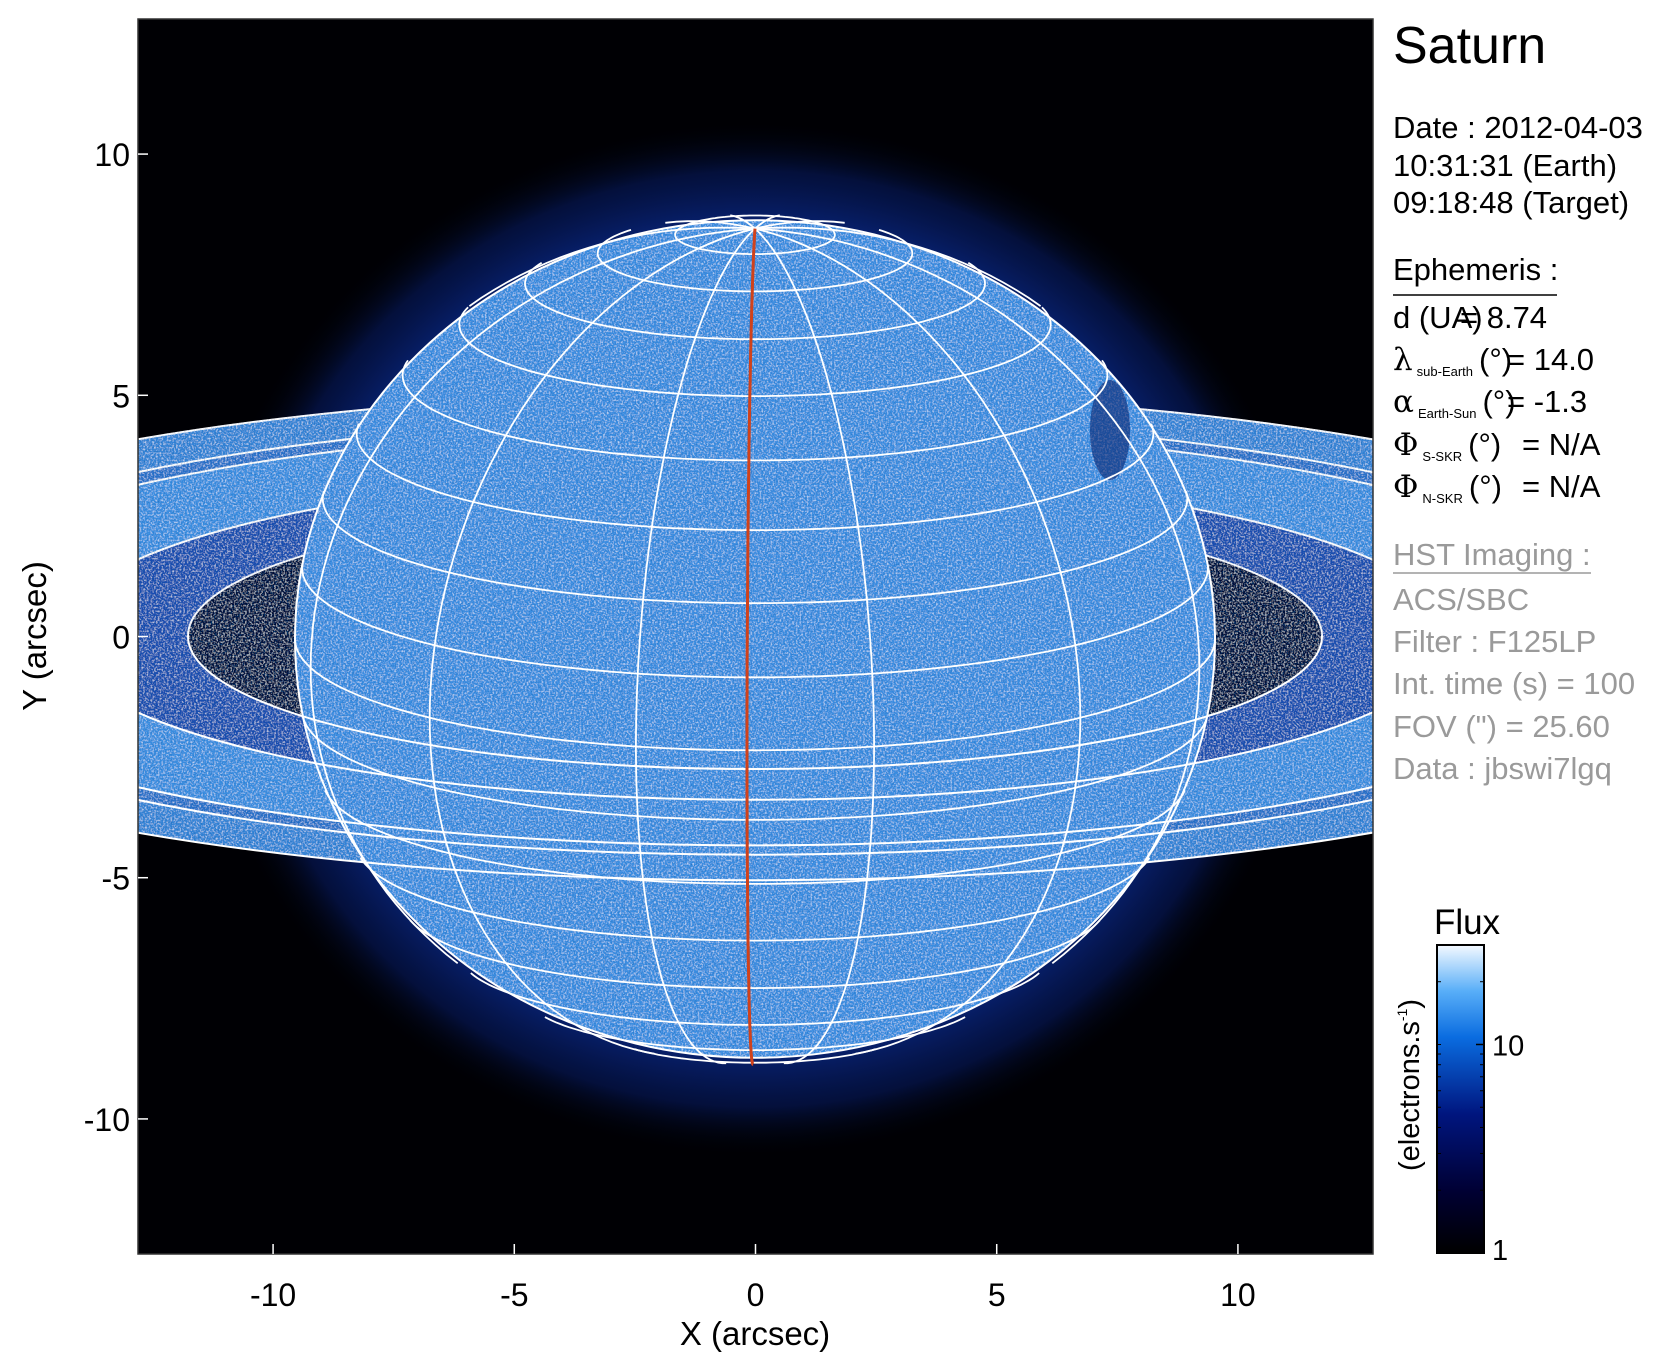  What do you see at coordinates (756, 1295) in the screenshot?
I see `x-tick-label: 0` at bounding box center [756, 1295].